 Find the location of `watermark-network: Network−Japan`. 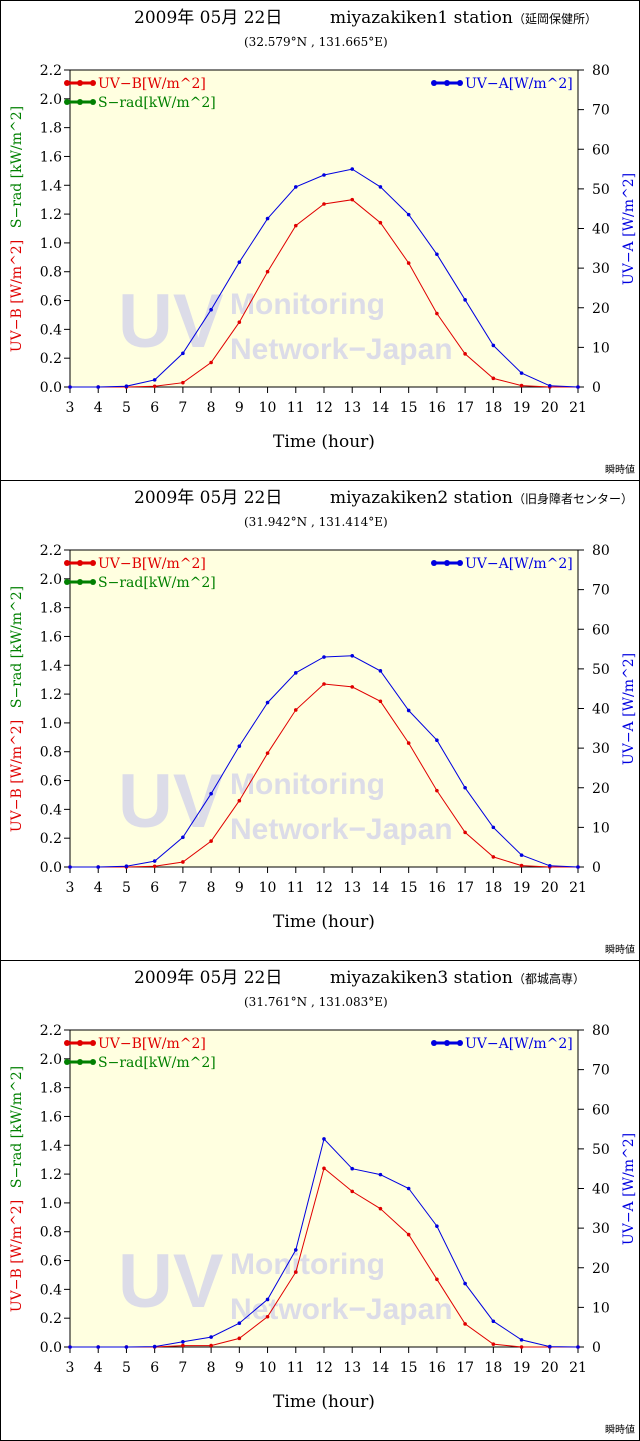

watermark-network: Network−Japan is located at coordinates (341, 349).